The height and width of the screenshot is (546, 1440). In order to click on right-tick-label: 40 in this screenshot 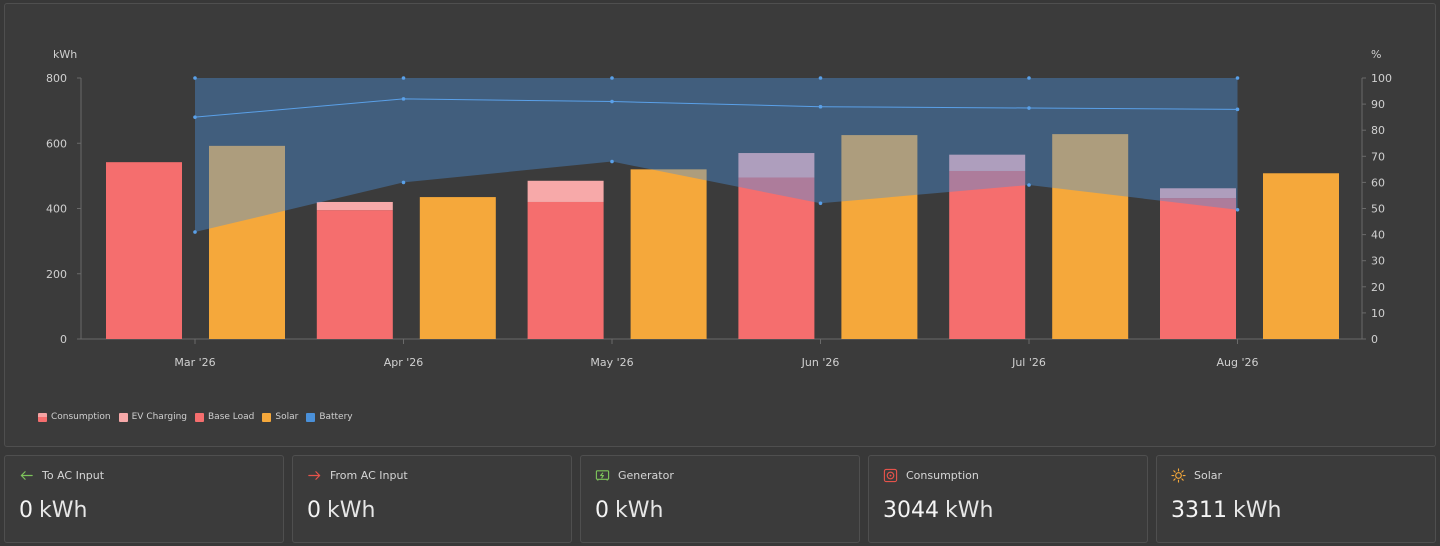, I will do `click(1378, 235)`.